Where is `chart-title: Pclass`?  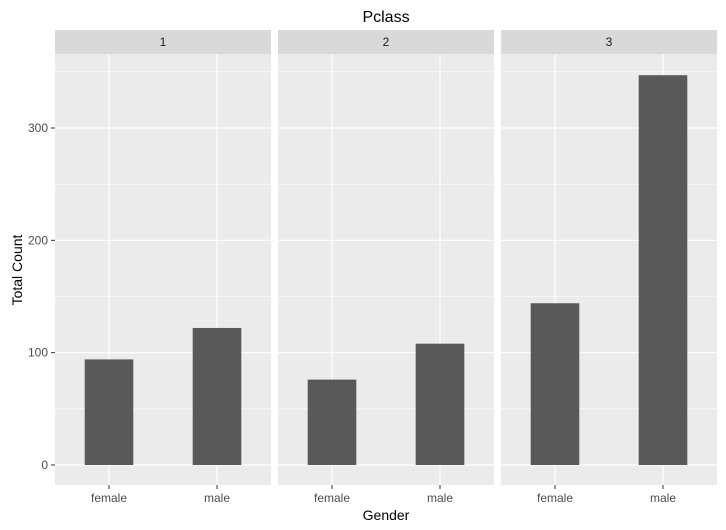 chart-title: Pclass is located at coordinates (385, 17).